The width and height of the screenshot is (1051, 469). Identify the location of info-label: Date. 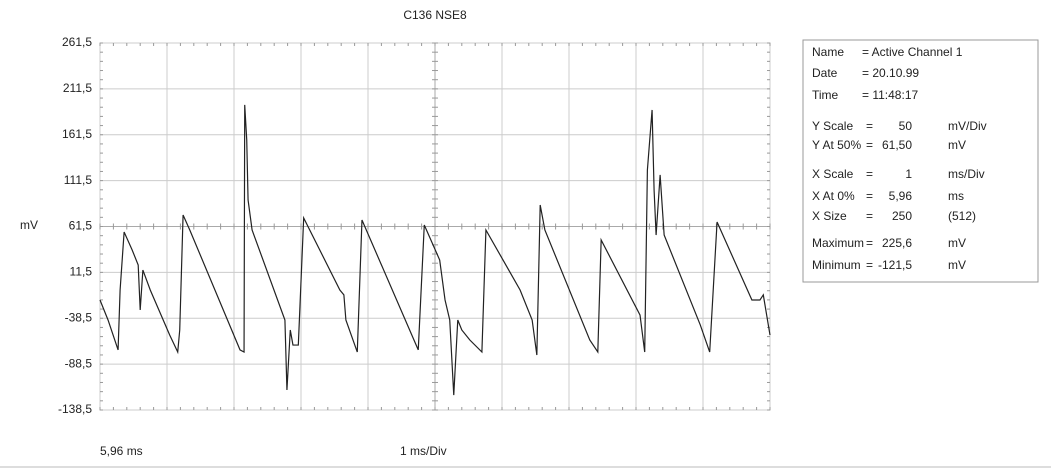
(825, 73).